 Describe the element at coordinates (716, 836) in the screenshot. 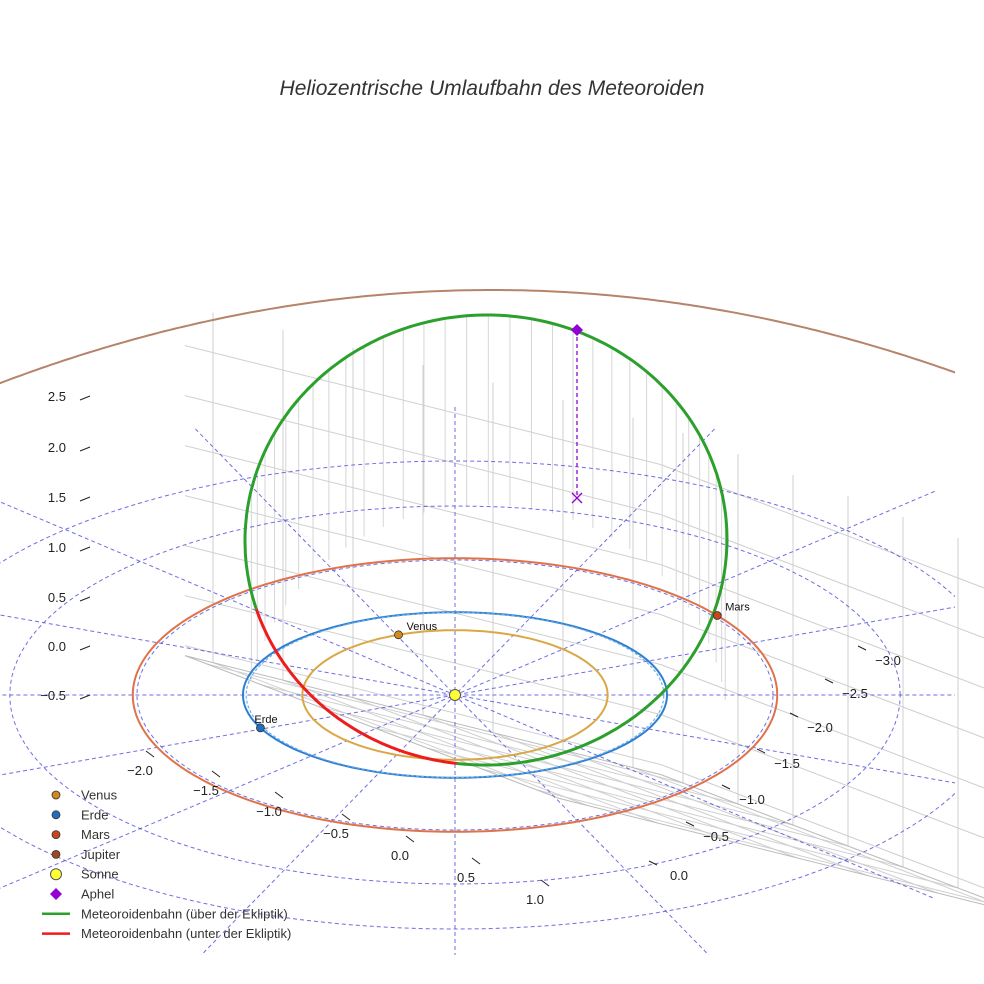

I see `y-tick-label: −0.5` at that location.